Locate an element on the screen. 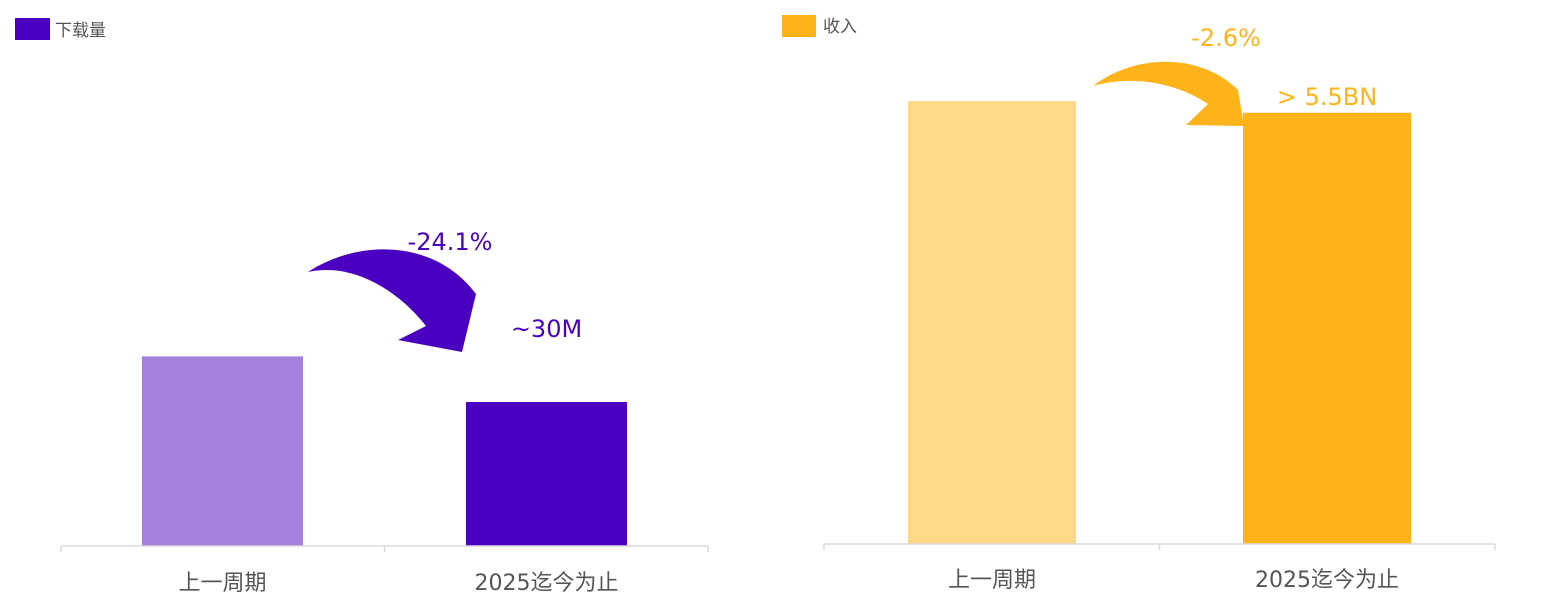 The image size is (1550, 598). change-label: -24.1% is located at coordinates (450, 242).